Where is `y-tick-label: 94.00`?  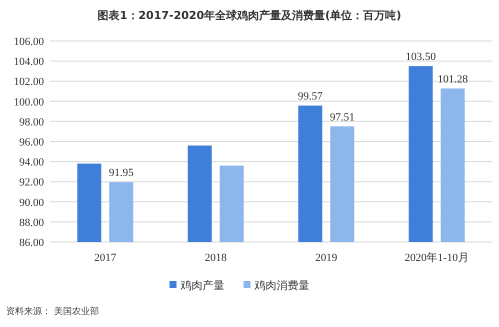
y-tick-label: 94.00 is located at coordinates (31, 162).